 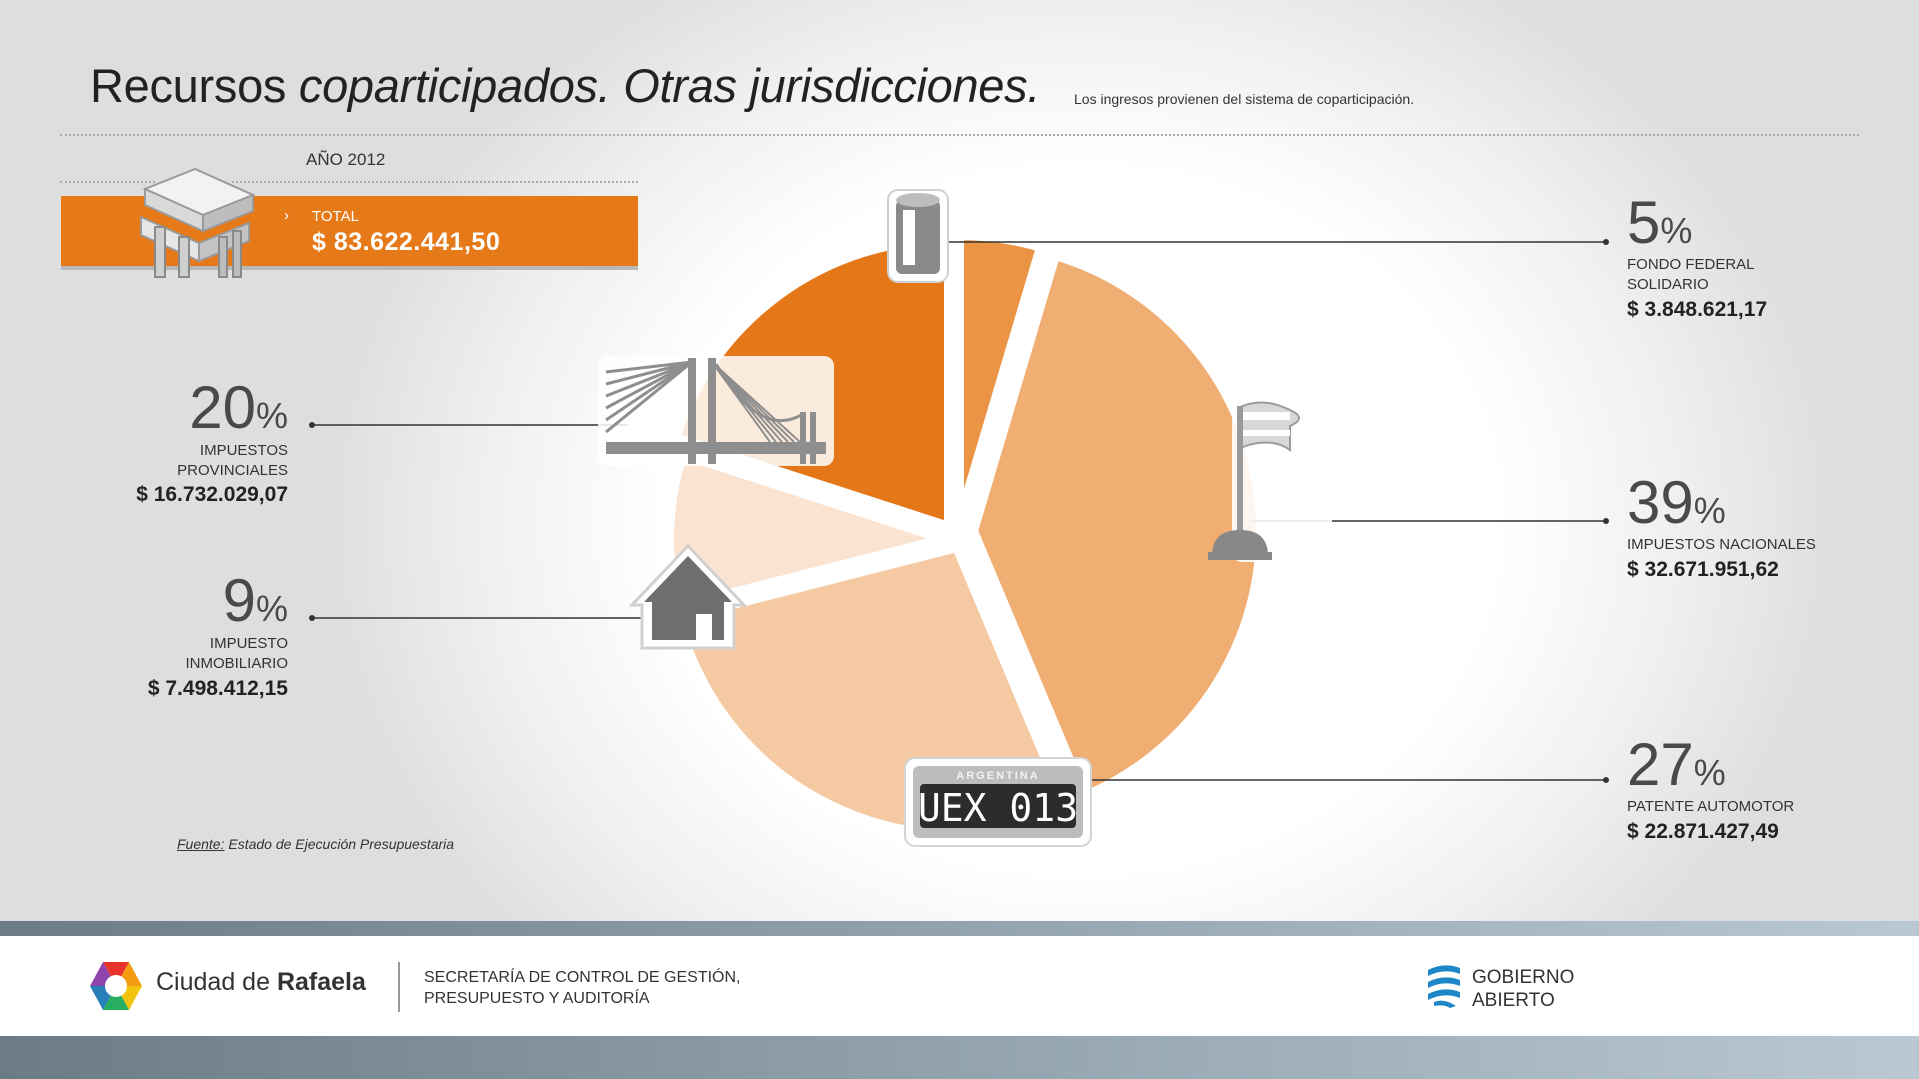 What do you see at coordinates (1676, 502) in the screenshot?
I see `pct-label-nacionales: 39%` at bounding box center [1676, 502].